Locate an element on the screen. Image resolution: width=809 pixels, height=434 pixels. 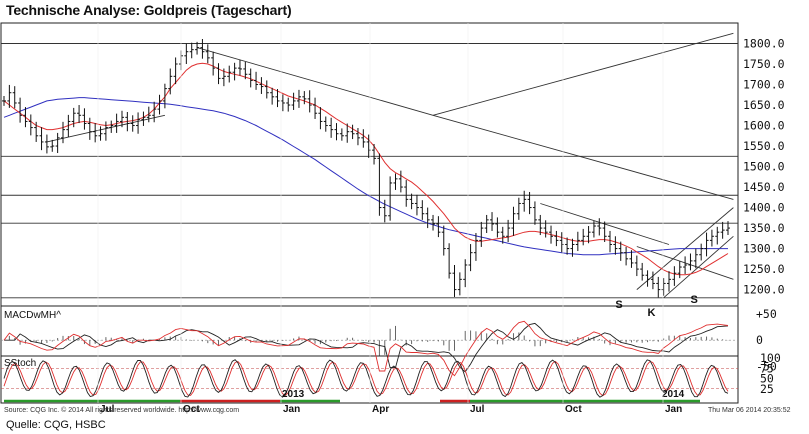
stoch-k-line is located at coordinates (366, 378).